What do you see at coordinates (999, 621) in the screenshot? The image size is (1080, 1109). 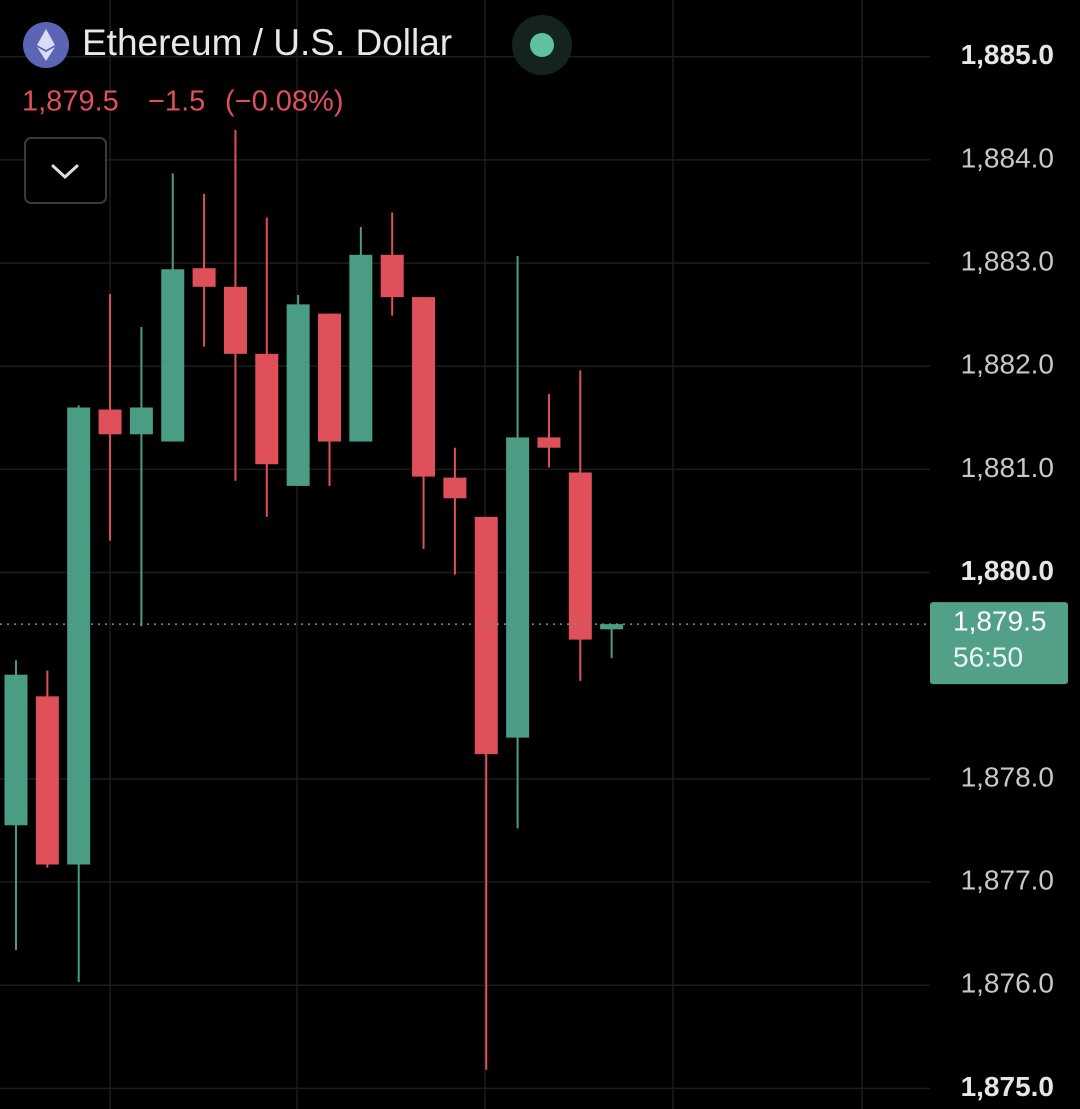 I see `last-price-label: 1,879.5` at bounding box center [999, 621].